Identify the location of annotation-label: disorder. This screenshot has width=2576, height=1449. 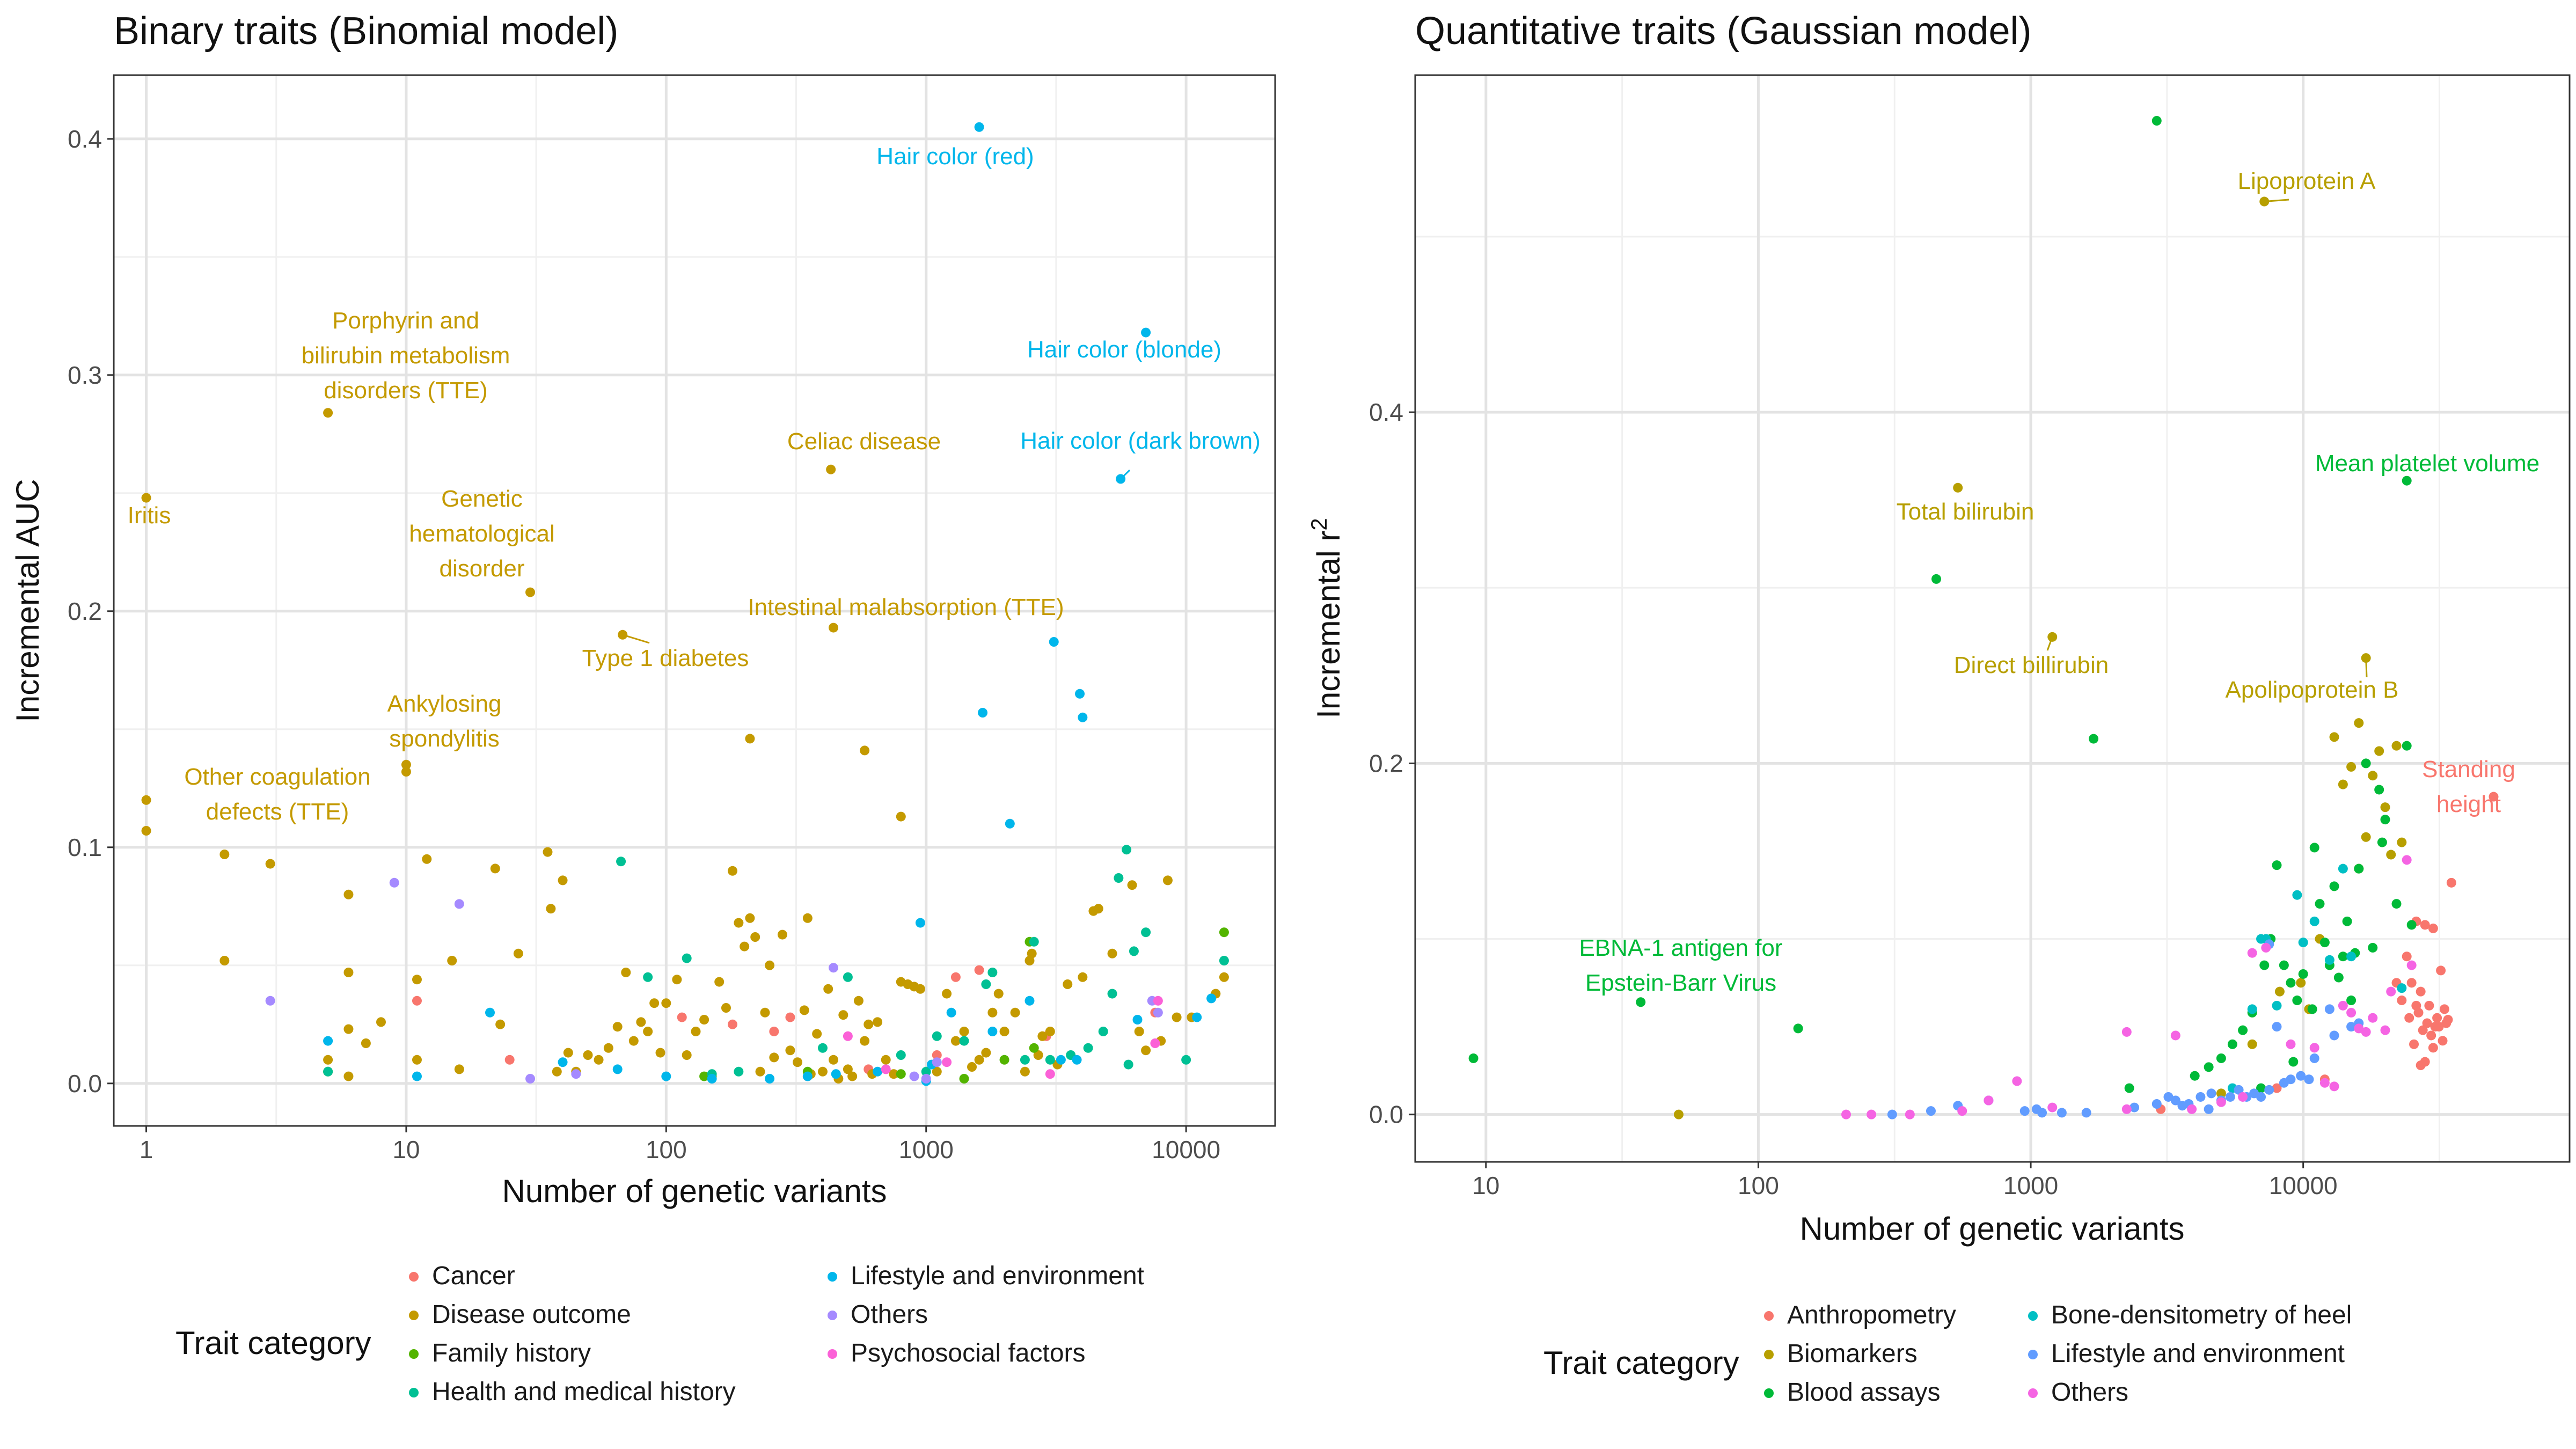
(482, 568).